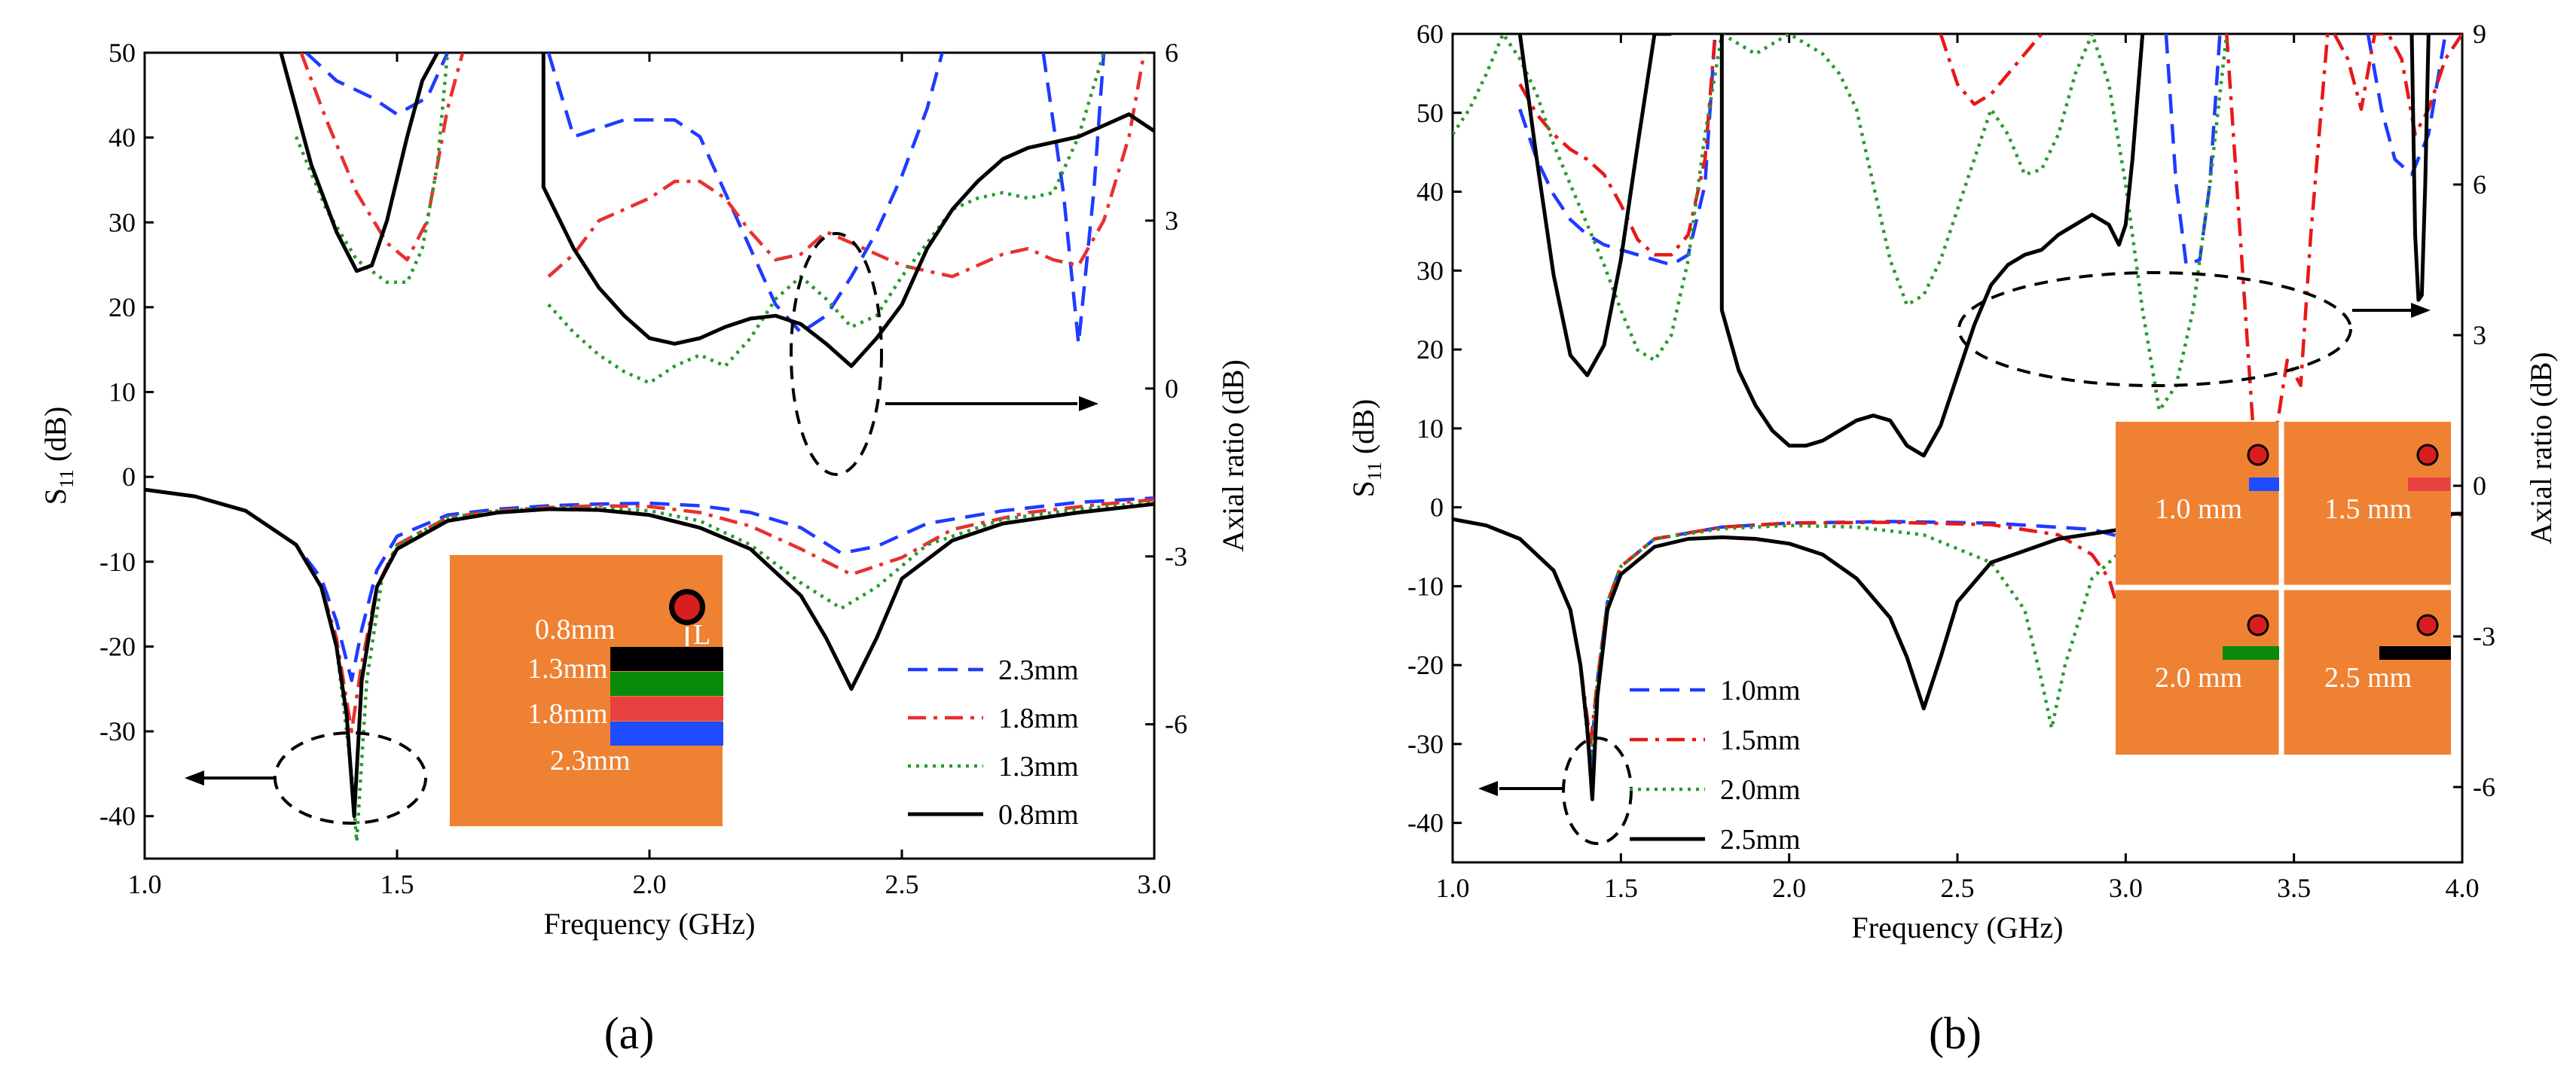  I want to click on ar-curve-13mm-seg1, so click(826, 219).